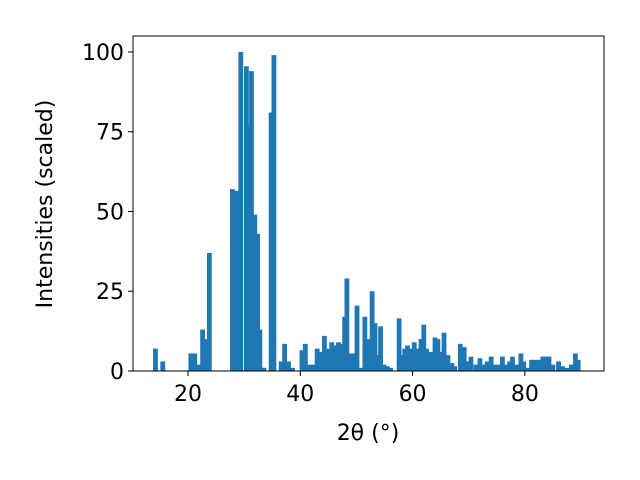  What do you see at coordinates (525, 394) in the screenshot?
I see `x-tick-label: 80` at bounding box center [525, 394].